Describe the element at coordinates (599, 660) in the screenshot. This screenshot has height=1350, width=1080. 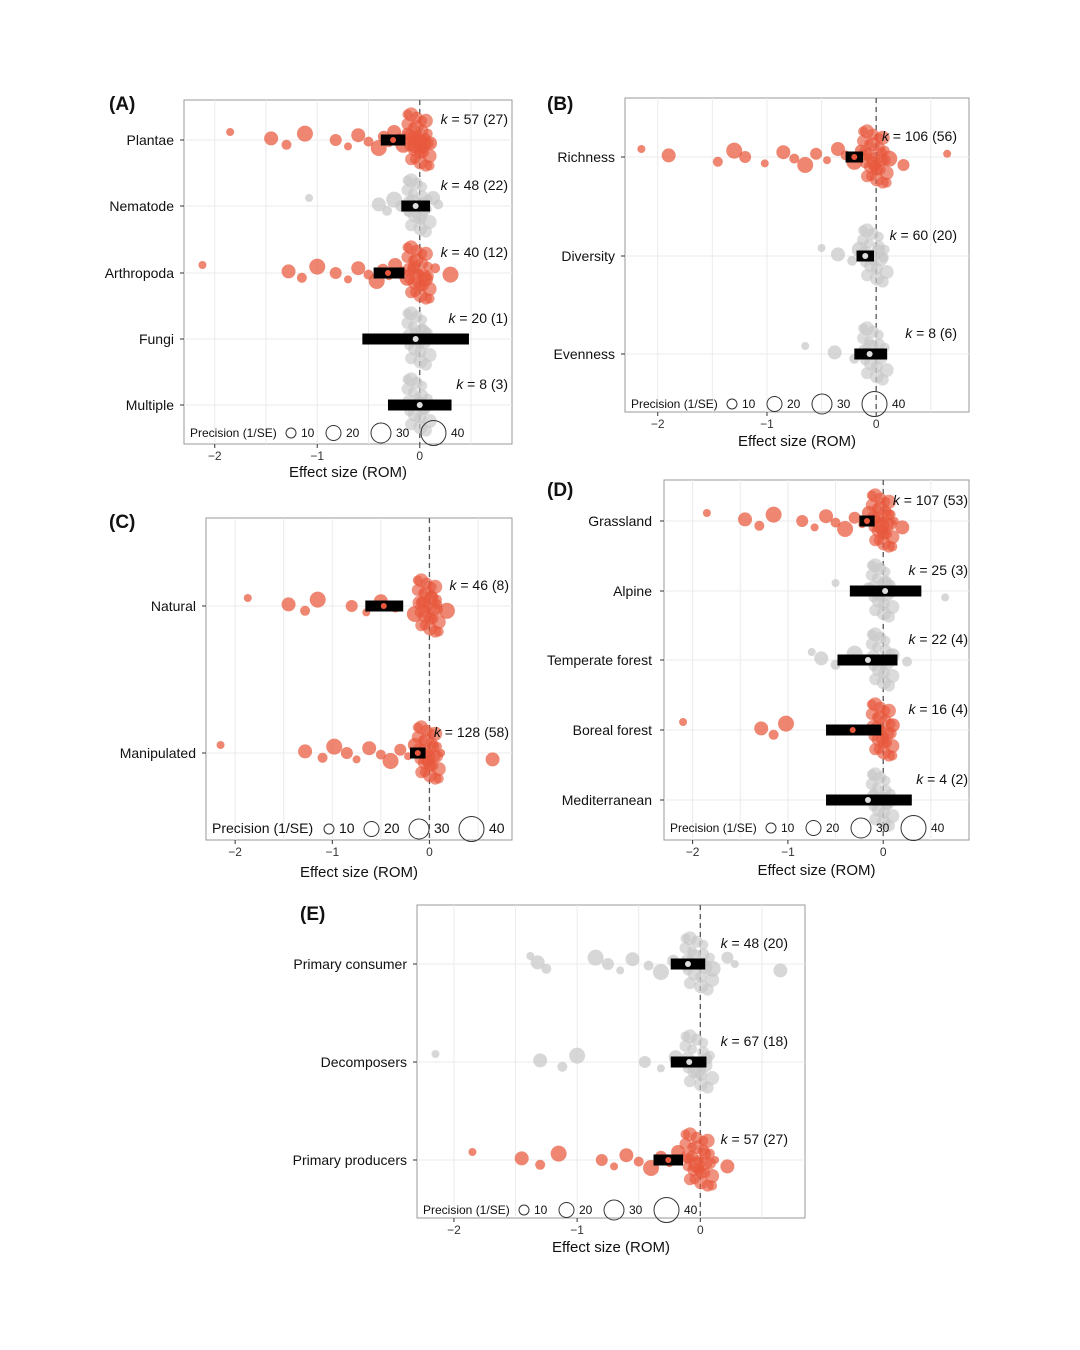
I see `category-label: Temperate forest` at that location.